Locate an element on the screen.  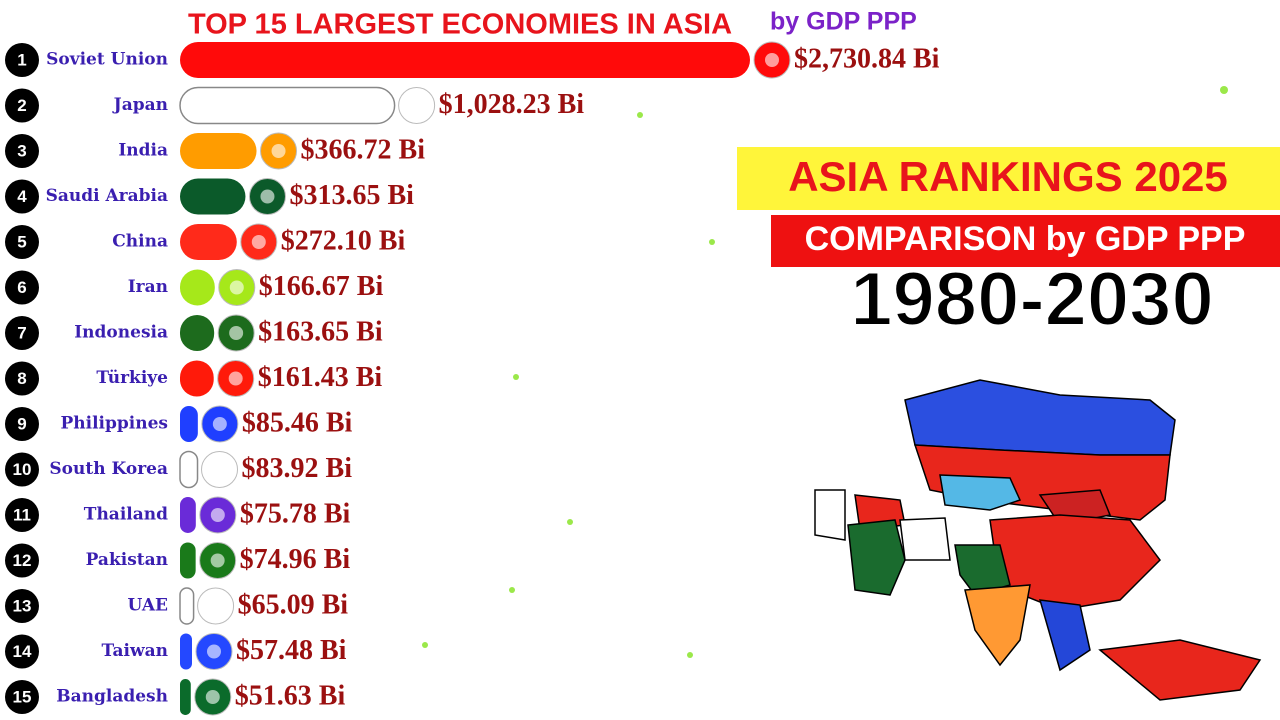
value-label: $163.65 Bi is located at coordinates (320, 331).